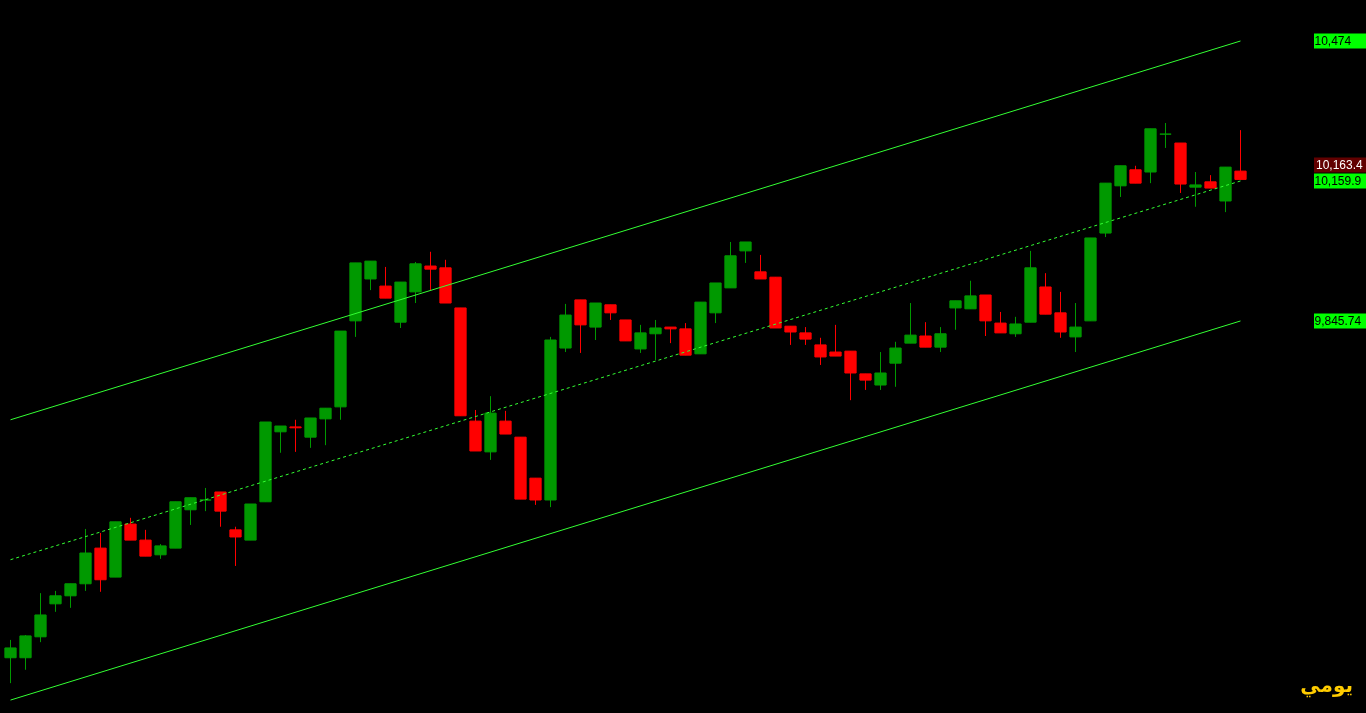  Describe the element at coordinates (1326, 685) in the screenshot. I see `text: يومي` at that location.